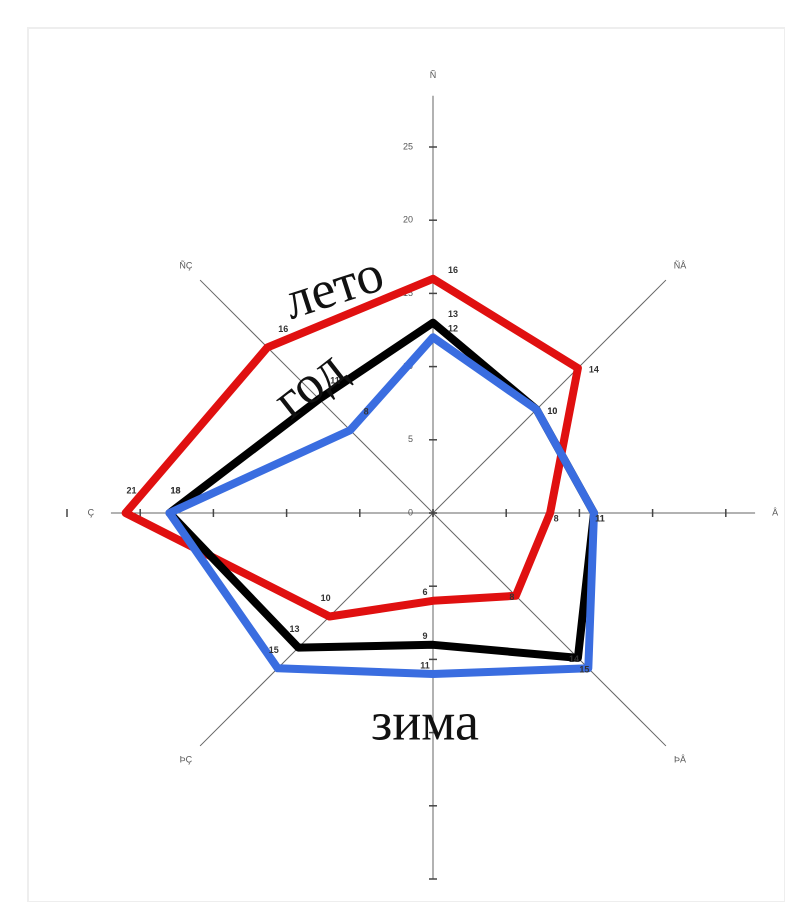 This screenshot has height=902, width=785. What do you see at coordinates (132, 490) in the screenshot?
I see `data-label: 21` at bounding box center [132, 490].